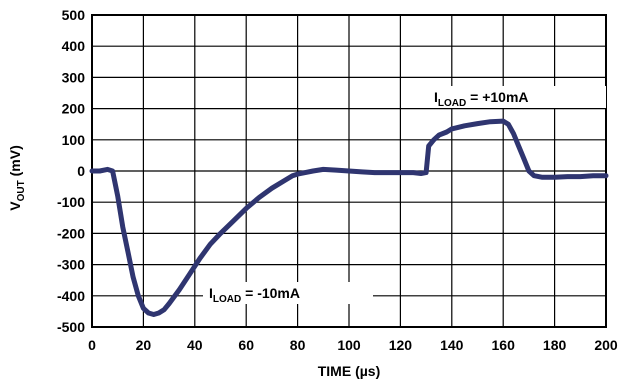  I want to click on x-tick-label: 40, so click(195, 345).